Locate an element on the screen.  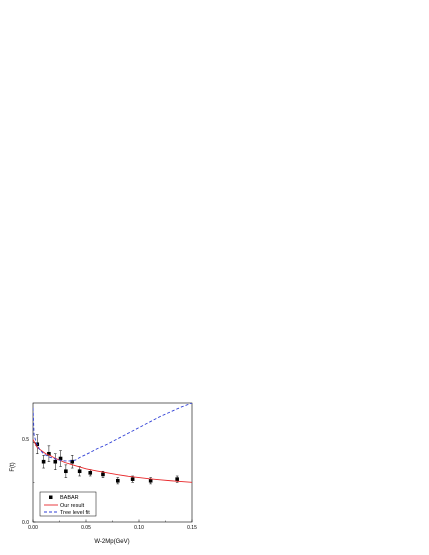
x-tick-label-3: 0.15 is located at coordinates (192, 528).